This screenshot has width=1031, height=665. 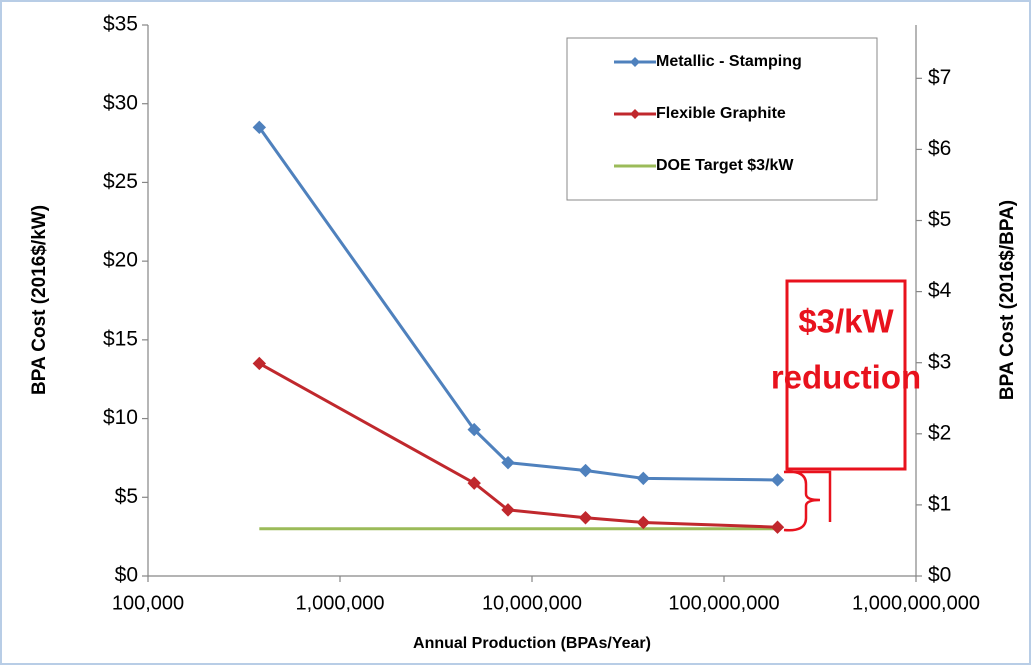 I want to click on y2-tick-label: $0, so click(x=939, y=575).